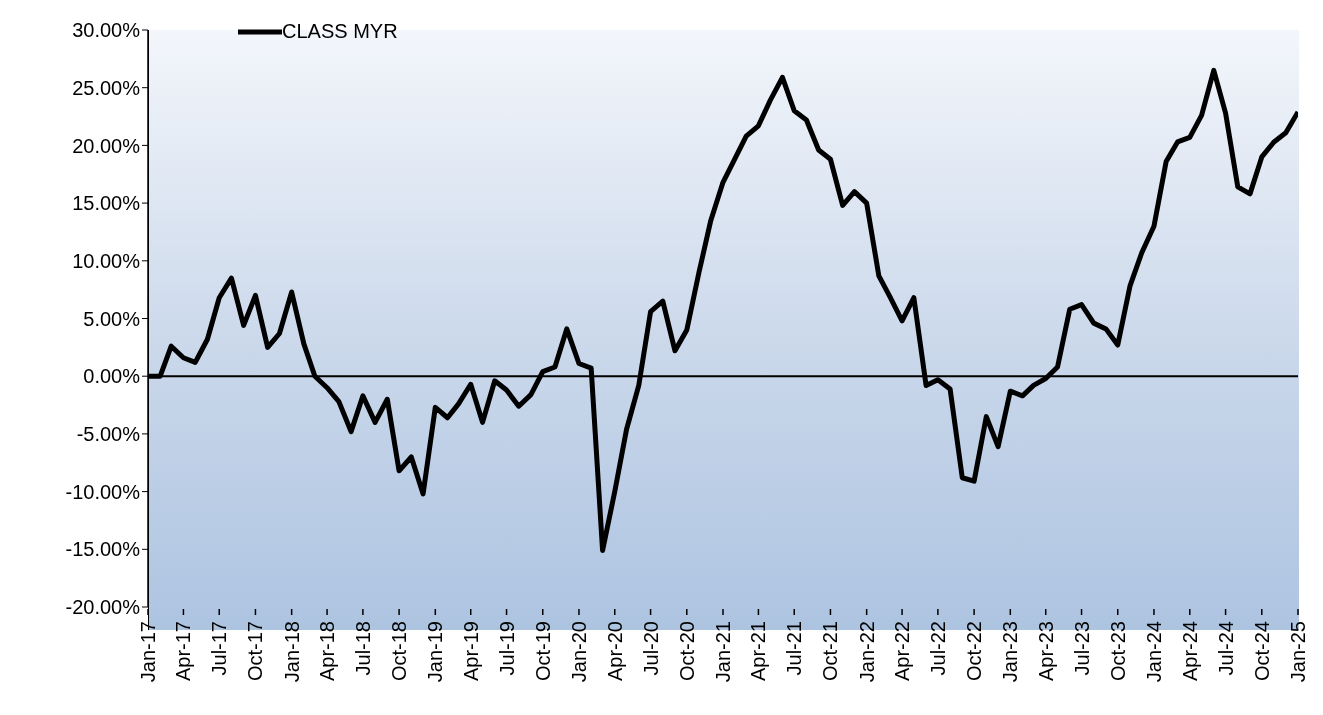 This screenshot has height=715, width=1323. Describe the element at coordinates (112, 318) in the screenshot. I see `y-tick-label: 5.00%` at that location.